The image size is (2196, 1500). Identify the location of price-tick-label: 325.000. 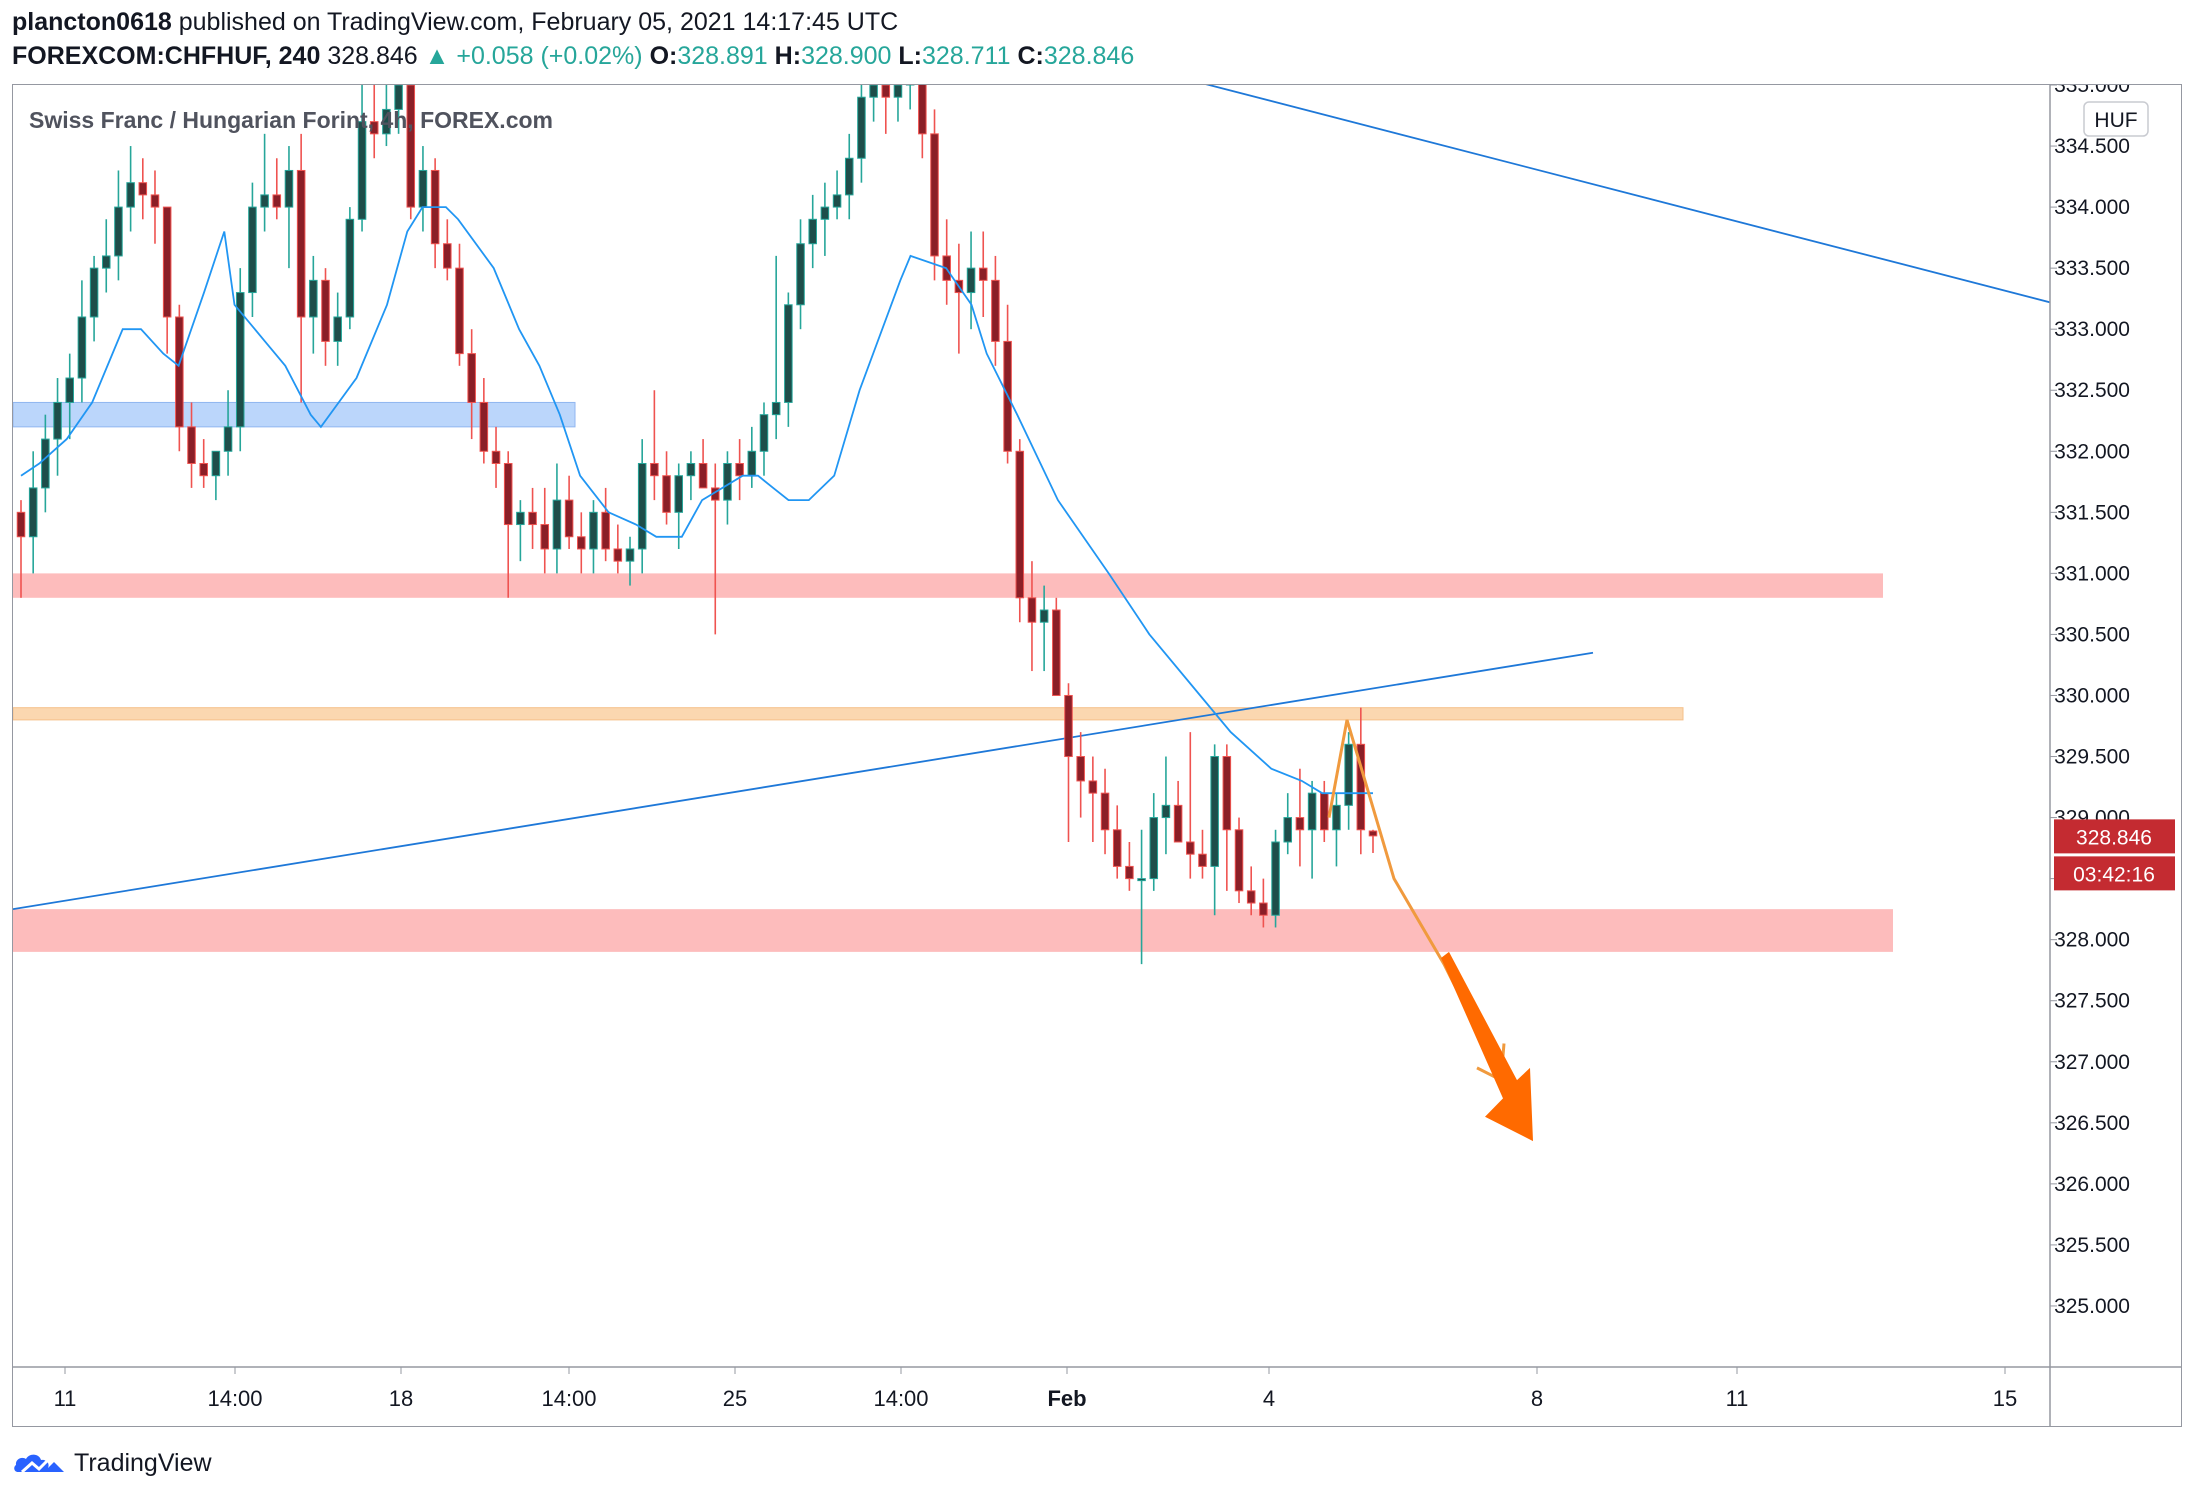
(2092, 1306).